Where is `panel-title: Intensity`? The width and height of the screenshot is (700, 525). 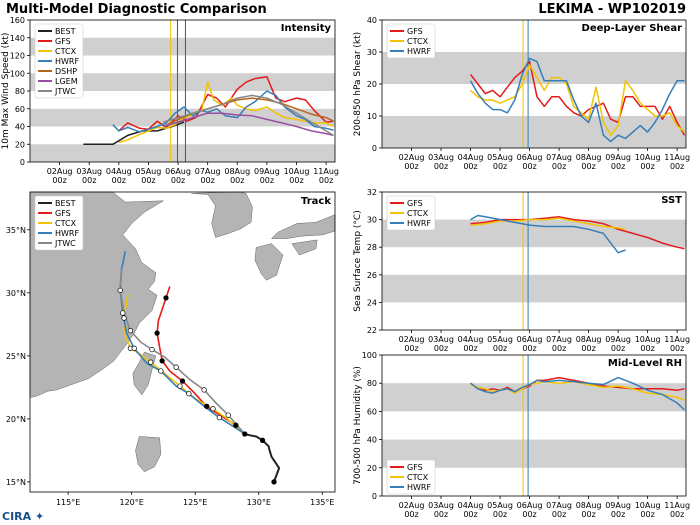 panel-title: Intensity is located at coordinates (306, 28).